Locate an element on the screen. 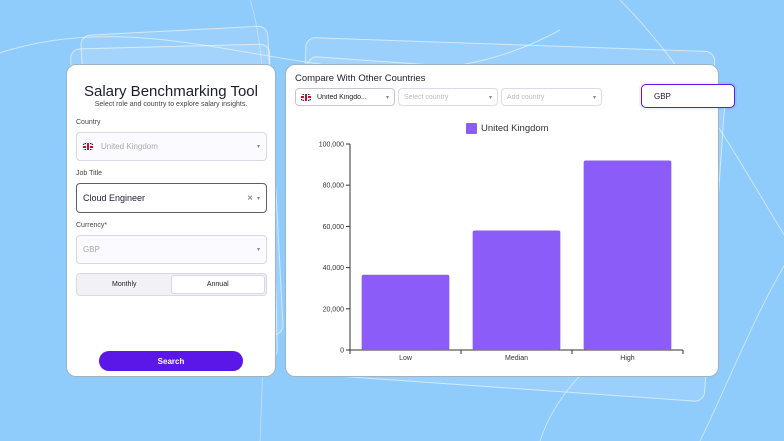 The height and width of the screenshot is (441, 784). compare-country-3-value: Add country is located at coordinates (526, 97).